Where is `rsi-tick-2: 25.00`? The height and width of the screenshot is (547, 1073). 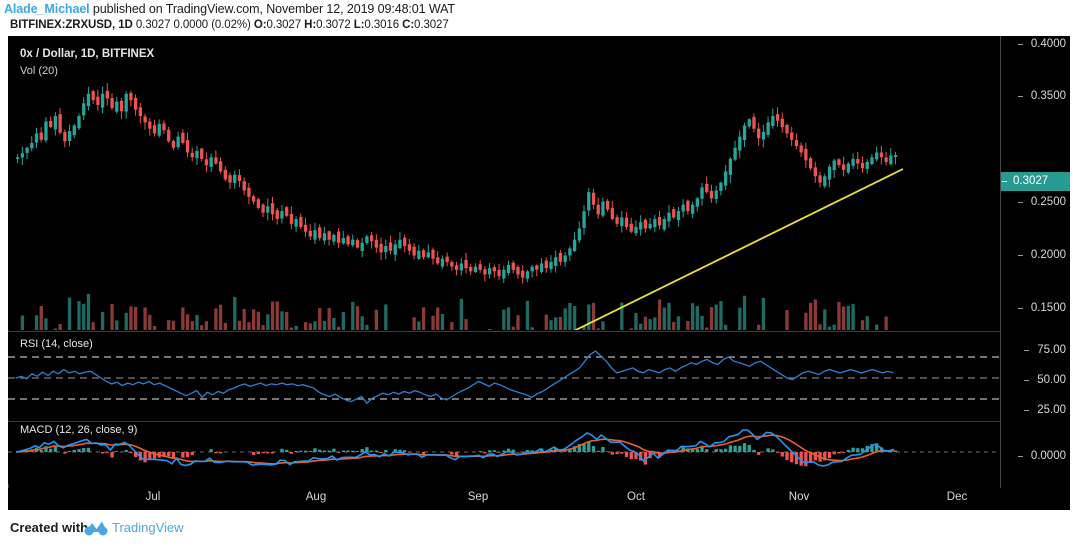 rsi-tick-2: 25.00 is located at coordinates (1045, 410).